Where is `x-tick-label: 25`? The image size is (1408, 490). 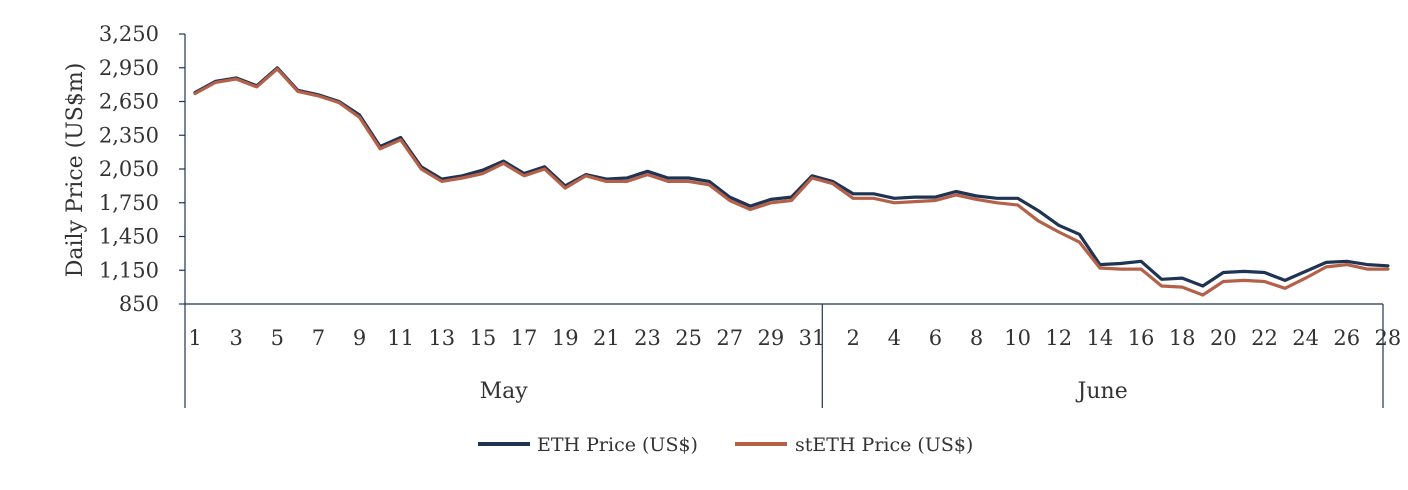 x-tick-label: 25 is located at coordinates (688, 338).